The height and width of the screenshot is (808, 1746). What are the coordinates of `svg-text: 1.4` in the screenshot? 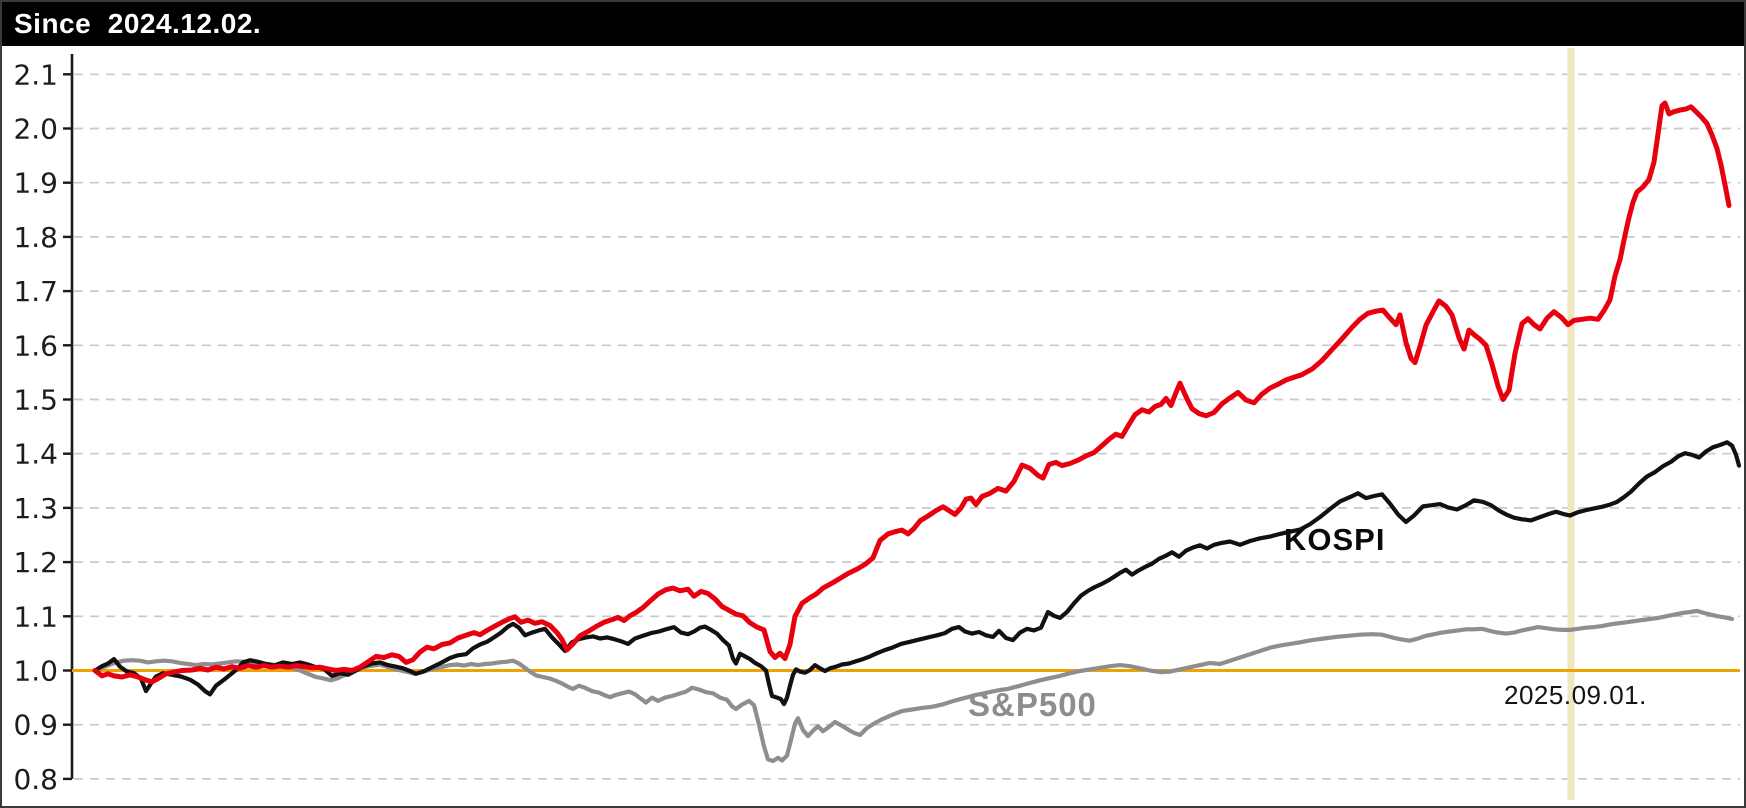 It's located at (35, 454).